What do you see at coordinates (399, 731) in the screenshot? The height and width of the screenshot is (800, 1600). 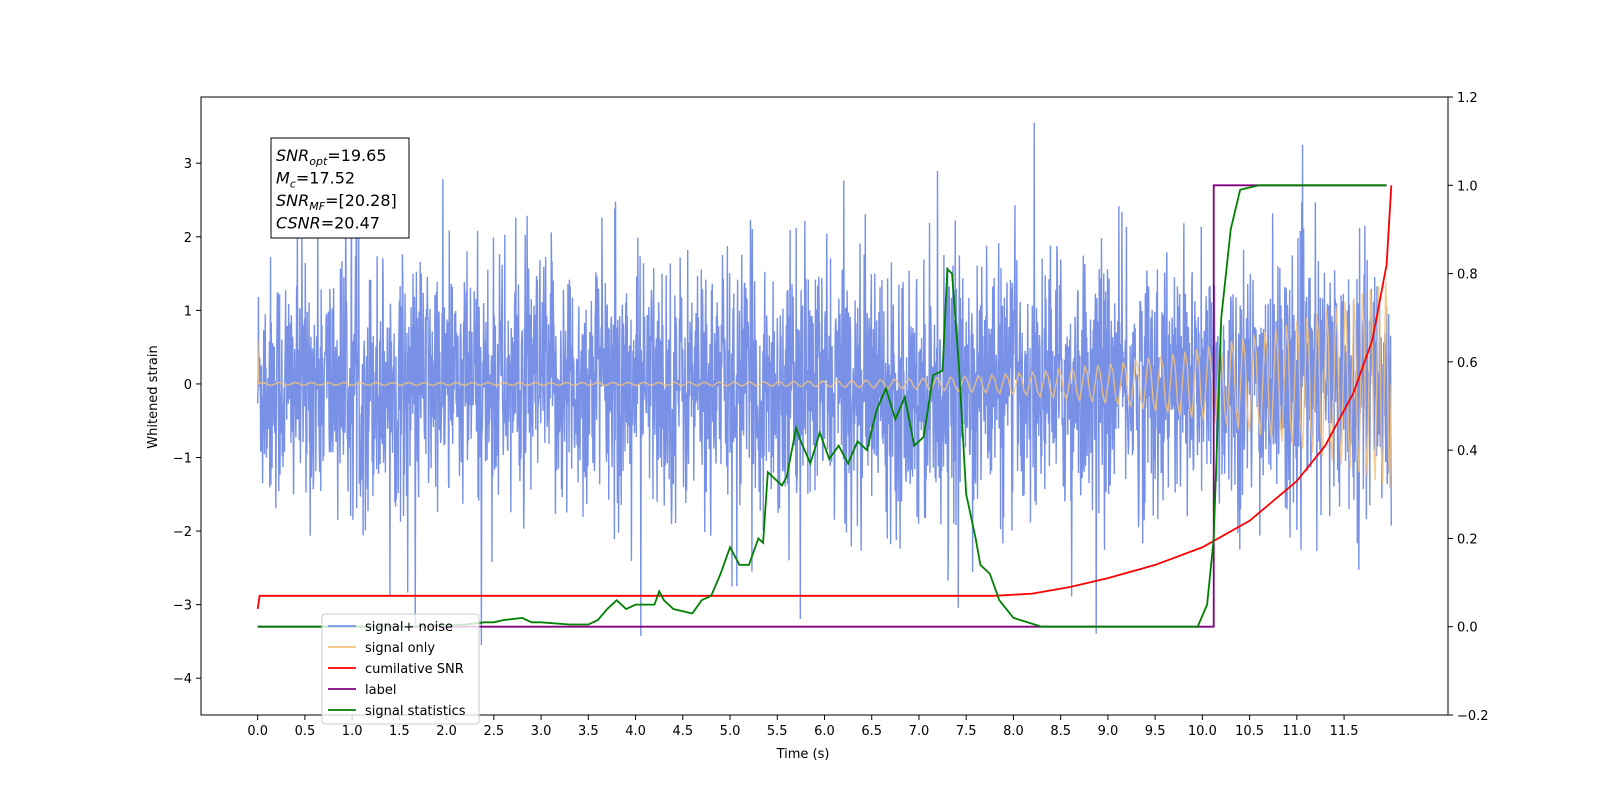 I see `x-tick-label: 1.5` at bounding box center [399, 731].